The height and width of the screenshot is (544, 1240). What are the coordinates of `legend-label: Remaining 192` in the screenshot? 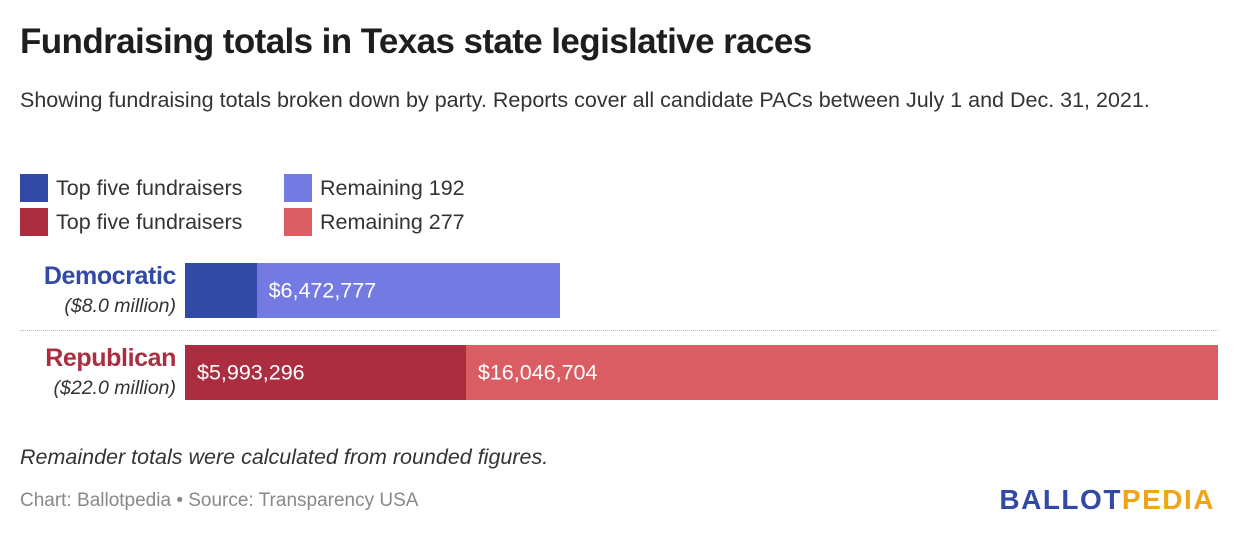 It's located at (392, 187).